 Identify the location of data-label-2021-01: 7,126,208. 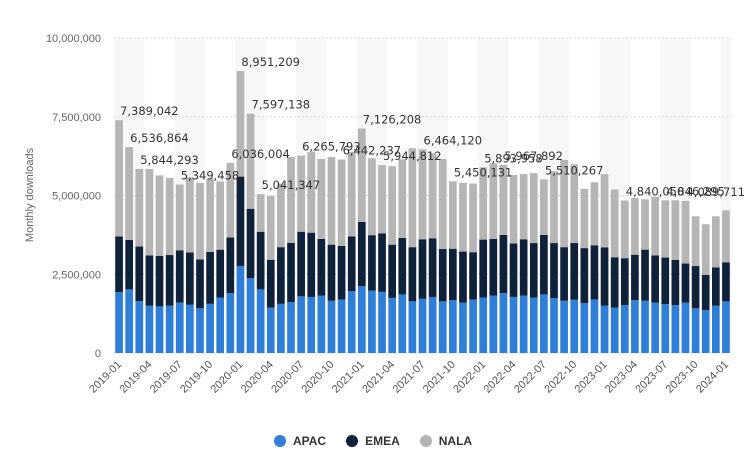
(392, 120).